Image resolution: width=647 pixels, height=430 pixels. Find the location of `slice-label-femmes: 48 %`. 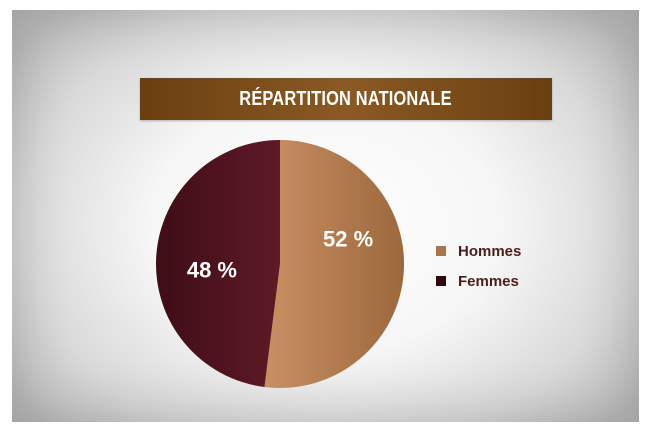

slice-label-femmes: 48 % is located at coordinates (212, 270).